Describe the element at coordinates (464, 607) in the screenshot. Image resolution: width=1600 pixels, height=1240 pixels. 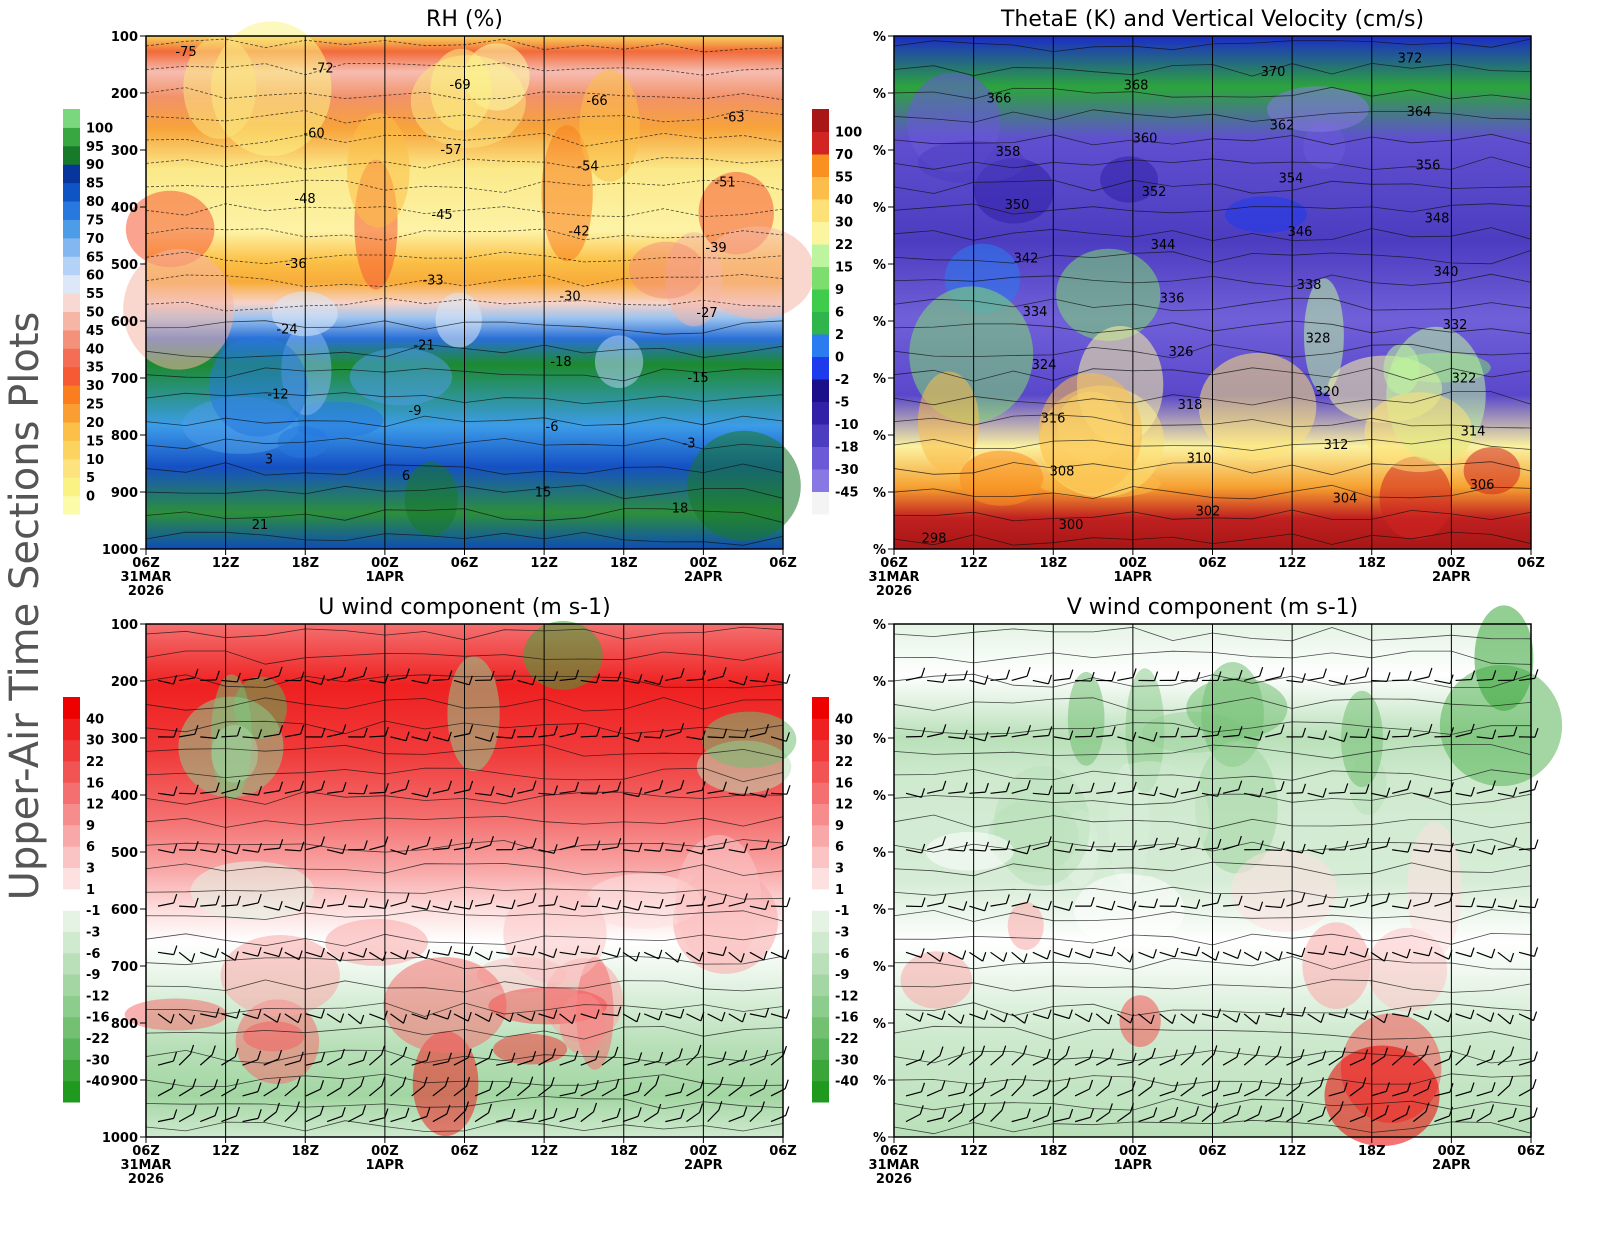
I see `panel-title: U wind component (m s-1)` at that location.